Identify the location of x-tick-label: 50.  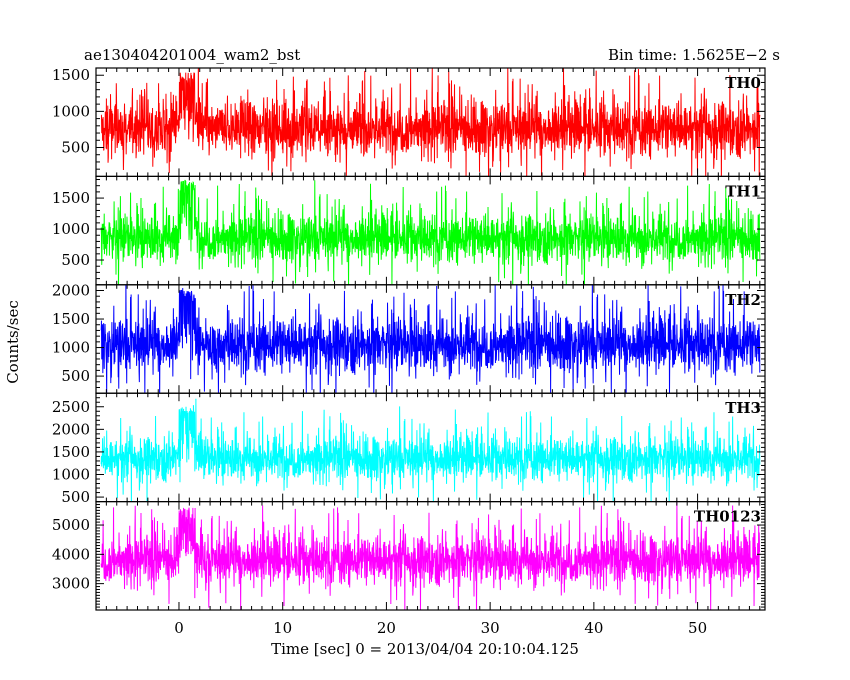
(697, 628).